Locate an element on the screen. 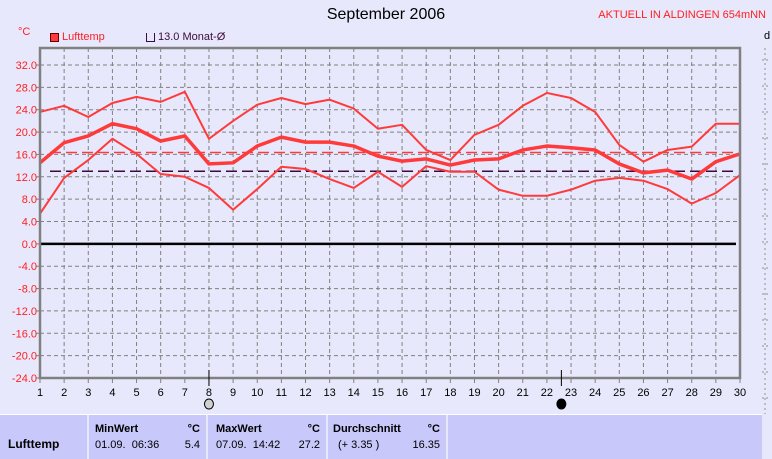  legend-label: 13.0 Monat-Ø is located at coordinates (192, 37).